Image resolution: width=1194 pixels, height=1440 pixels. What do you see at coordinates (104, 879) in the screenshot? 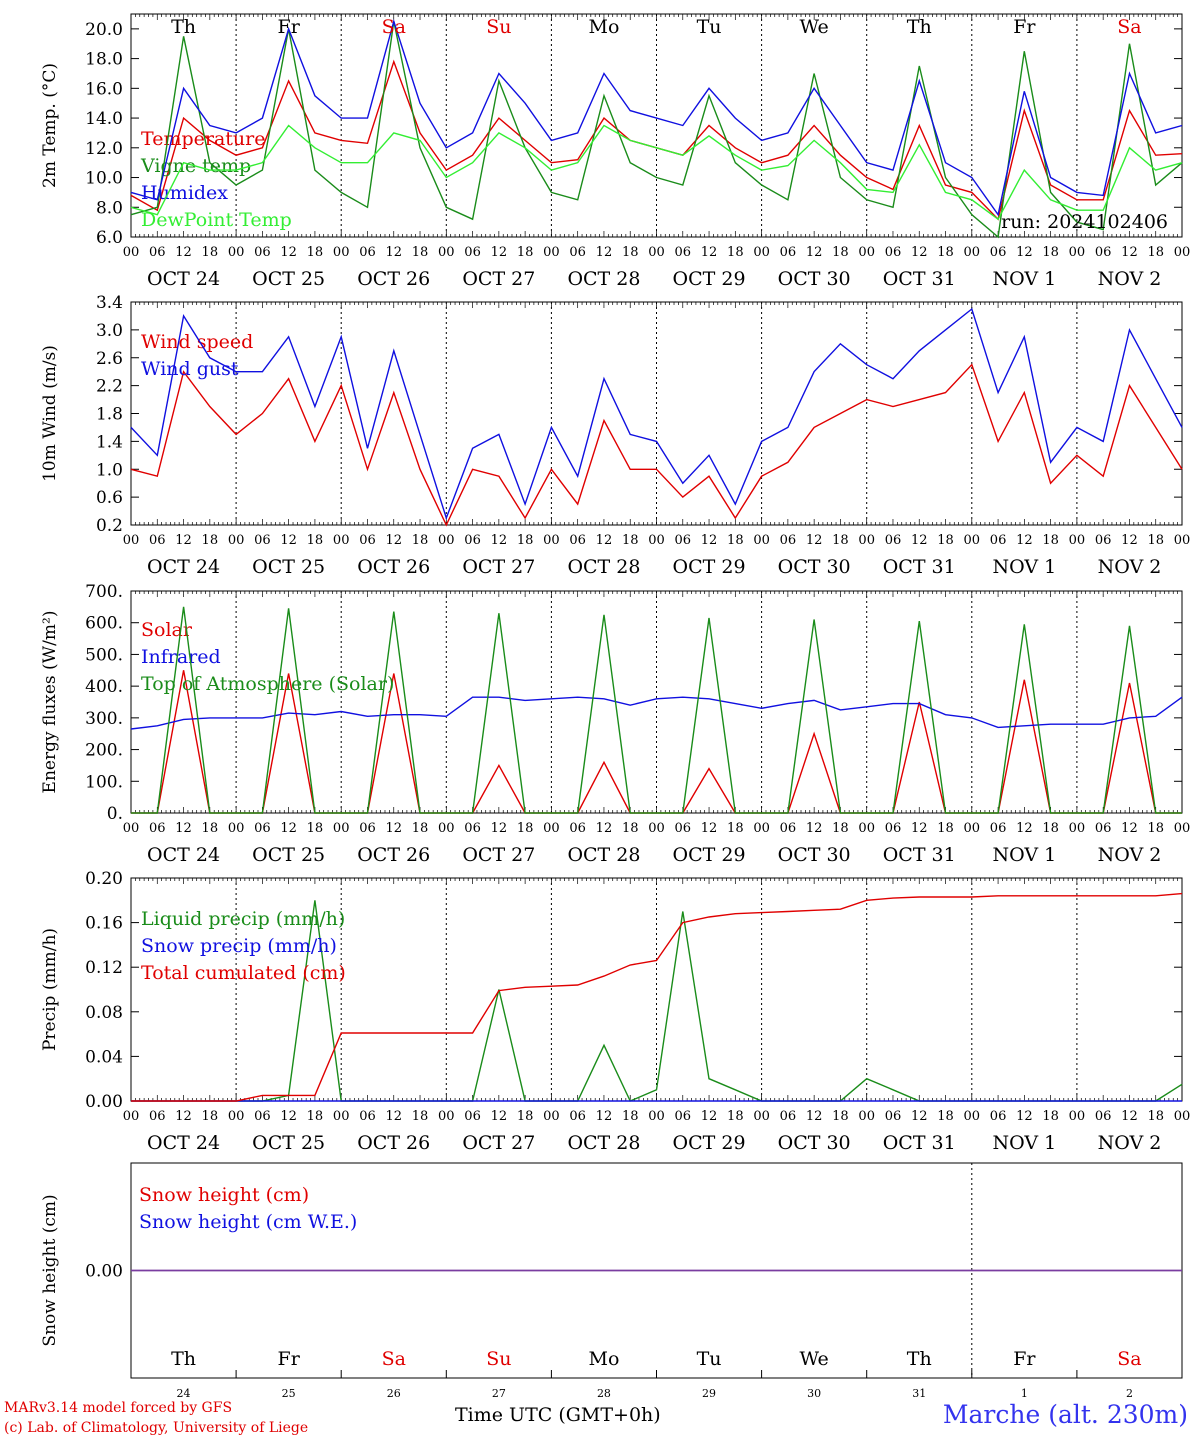
I see `y-tick-label: 0.20` at bounding box center [104, 879].